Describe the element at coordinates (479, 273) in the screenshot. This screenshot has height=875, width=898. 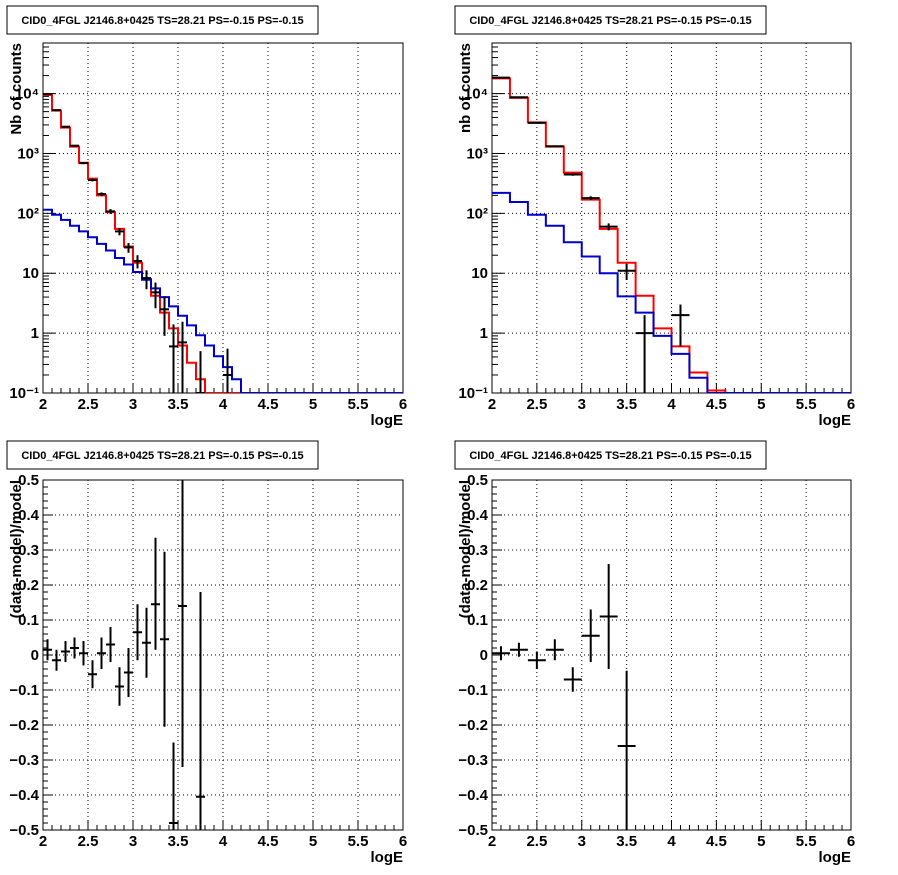
I see `y-tick-label: 10` at that location.